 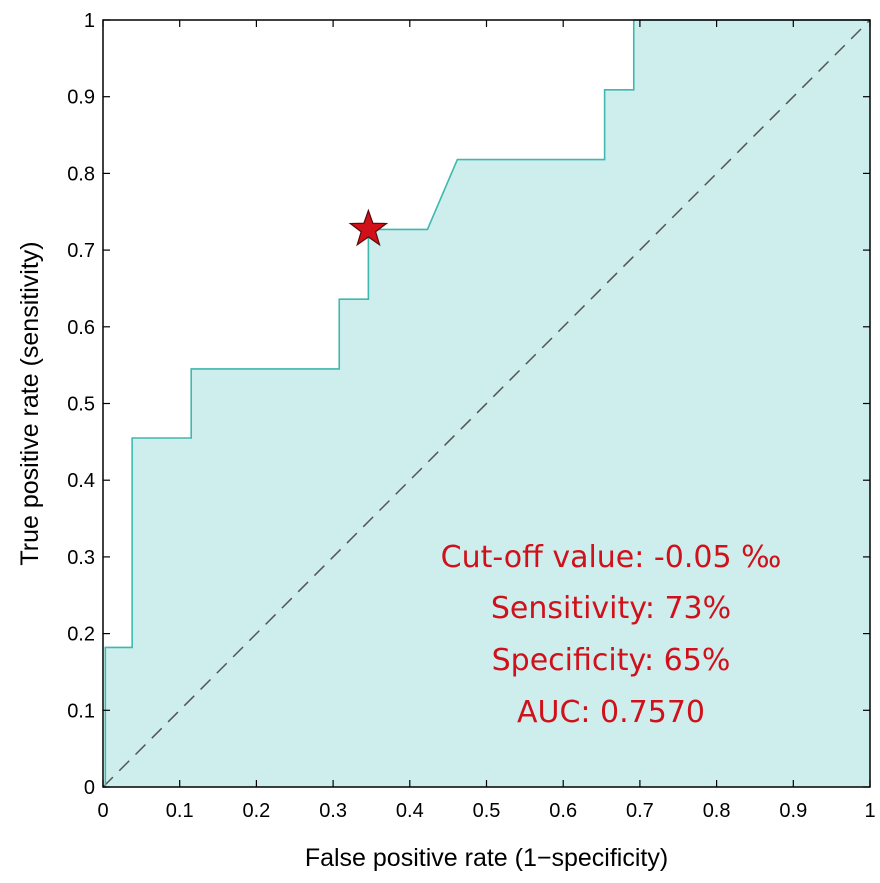 I want to click on x-tick-label: 0.2, so click(x=256, y=811).